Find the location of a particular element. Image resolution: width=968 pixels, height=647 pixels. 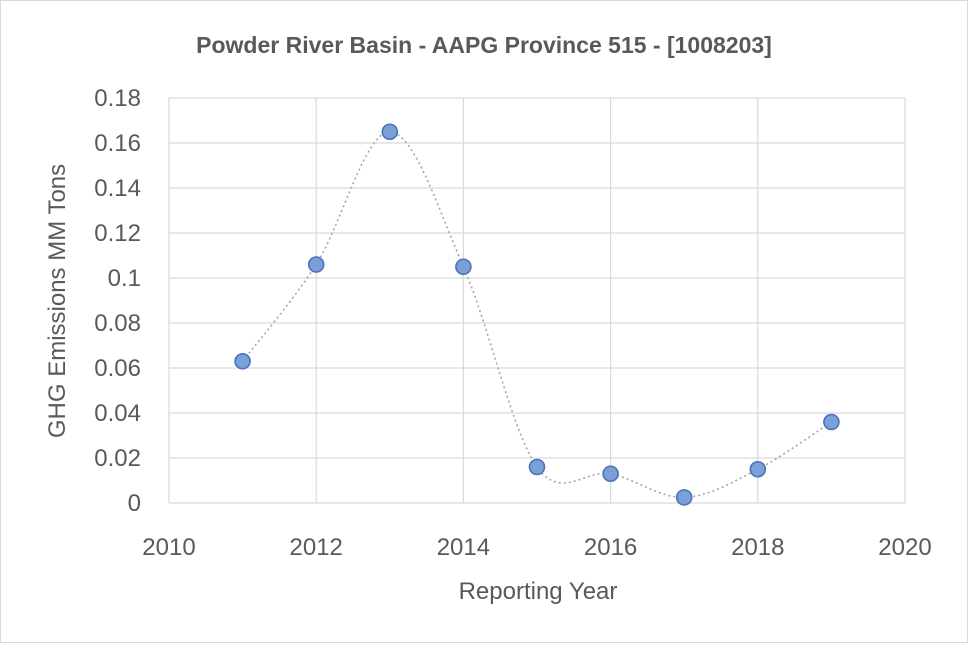

data-point-2018 is located at coordinates (758, 469).